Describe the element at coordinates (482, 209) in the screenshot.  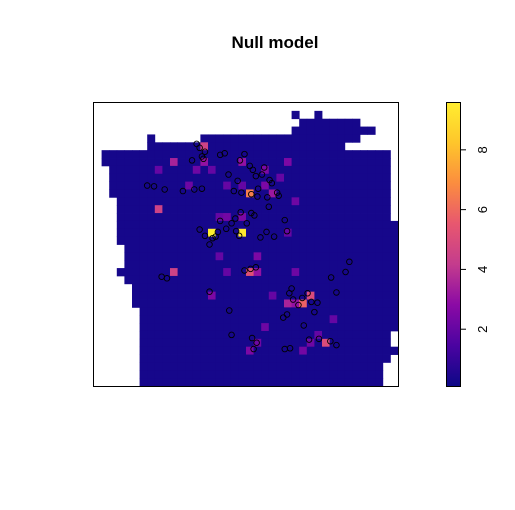
I see `colorbar-tick-label: 6` at that location.